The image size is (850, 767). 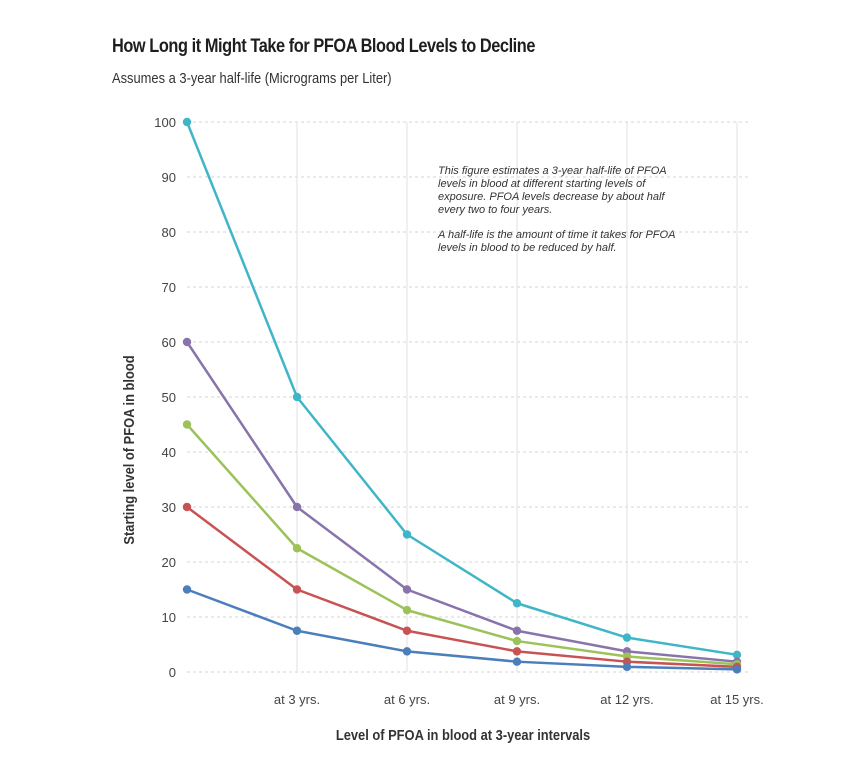 What do you see at coordinates (169, 617) in the screenshot?
I see `y-tick-label: 10` at bounding box center [169, 617].